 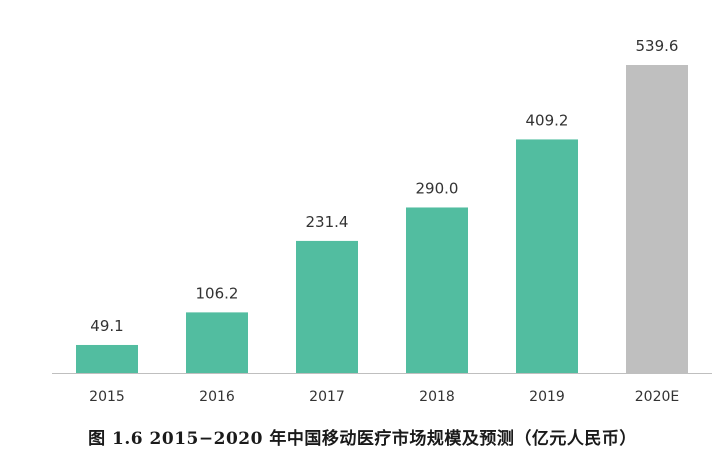 What do you see at coordinates (657, 219) in the screenshot?
I see `bar-2020E` at bounding box center [657, 219].